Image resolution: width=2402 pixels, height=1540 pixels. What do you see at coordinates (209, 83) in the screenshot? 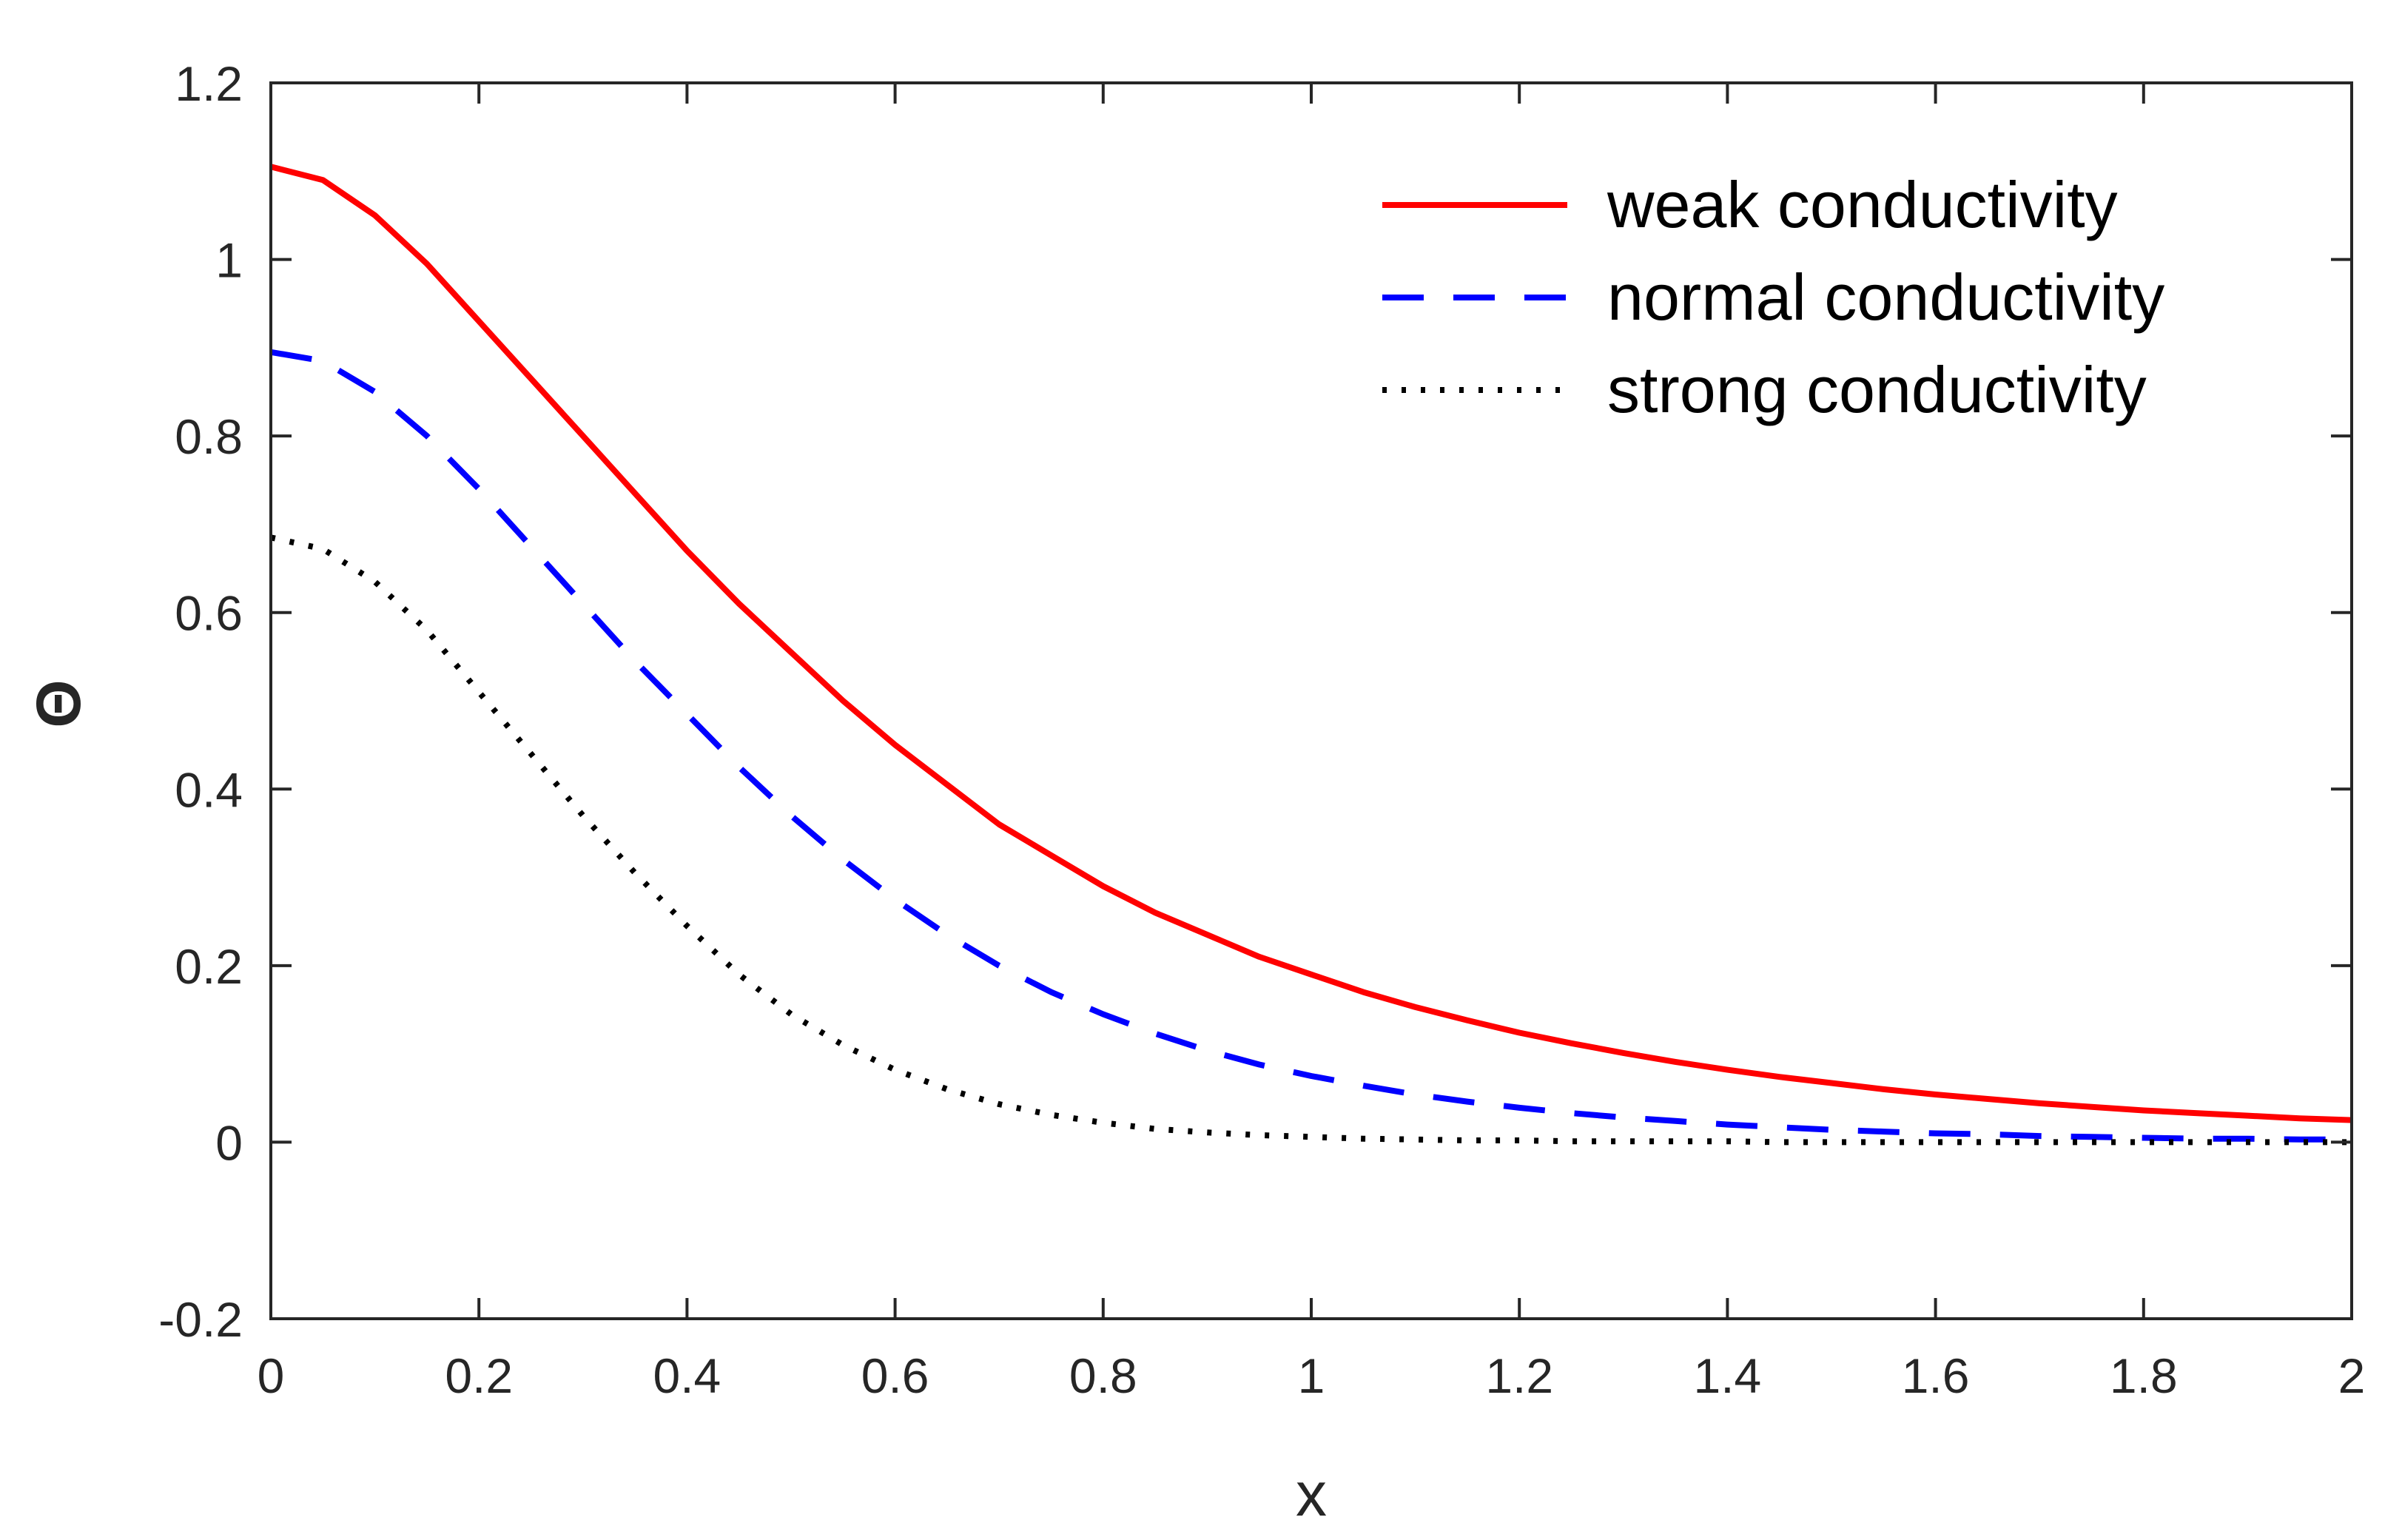
I see `y-tick-label: 1.2` at bounding box center [209, 83].